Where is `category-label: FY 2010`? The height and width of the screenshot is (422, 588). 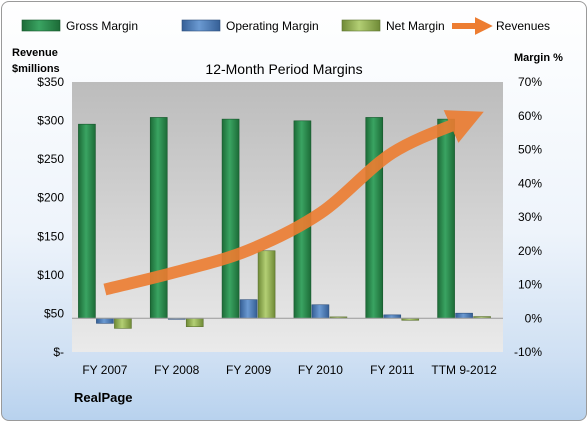
category-label: FY 2010 is located at coordinates (320, 370).